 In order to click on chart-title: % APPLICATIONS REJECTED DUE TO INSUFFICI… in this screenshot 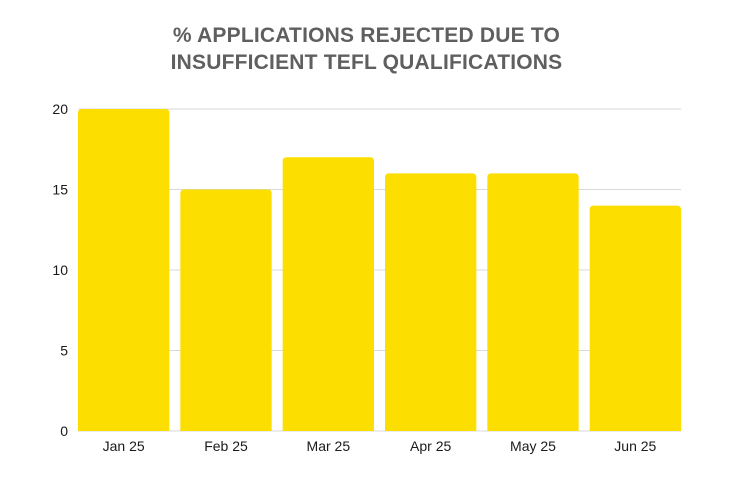, I will do `click(366, 49)`.